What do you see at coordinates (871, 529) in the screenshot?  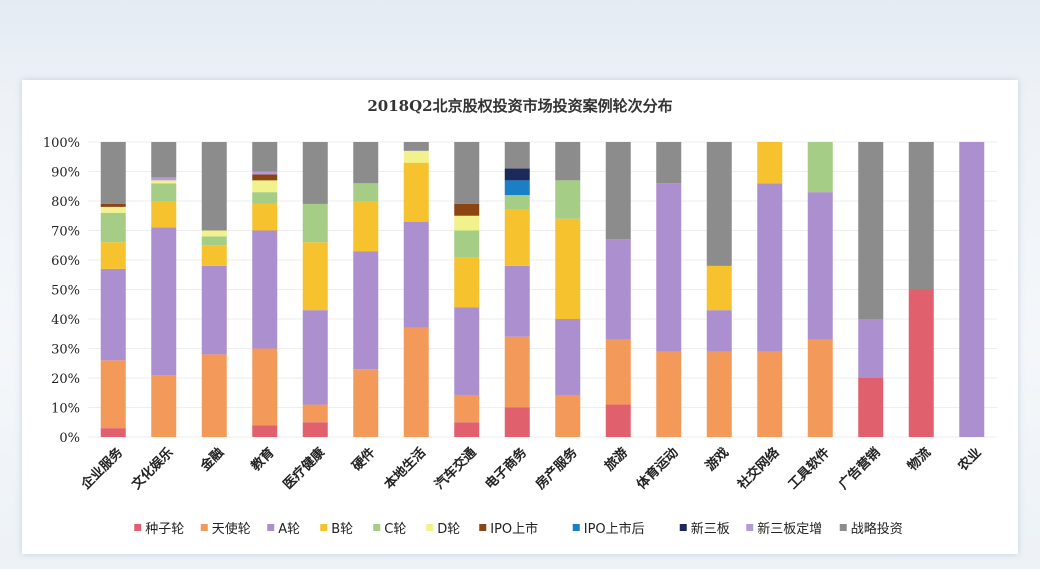 I see `legend-item: 战略投资` at bounding box center [871, 529].